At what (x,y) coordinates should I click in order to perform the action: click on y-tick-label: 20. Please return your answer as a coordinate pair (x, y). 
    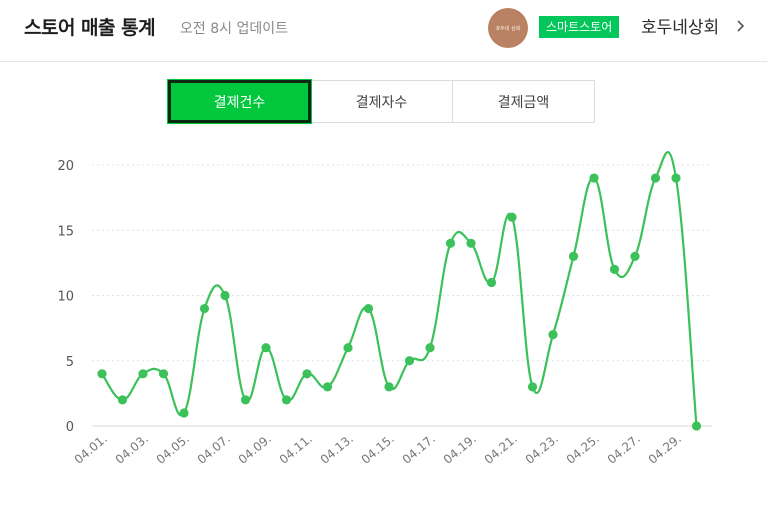
    Looking at the image, I should click on (65, 166).